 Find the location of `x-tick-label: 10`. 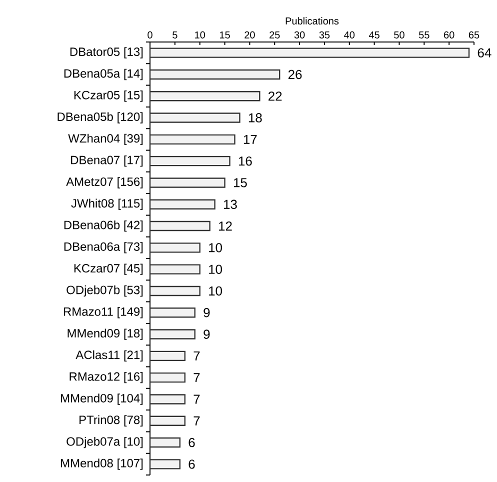

x-tick-label: 10 is located at coordinates (200, 34).